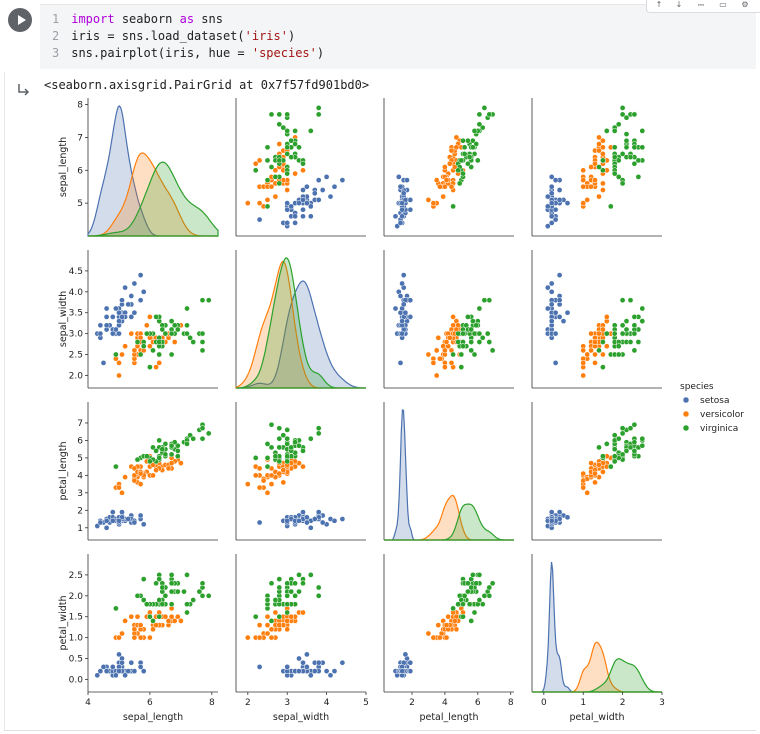  I want to click on arrow-up-icon: ↑, so click(659, 4).